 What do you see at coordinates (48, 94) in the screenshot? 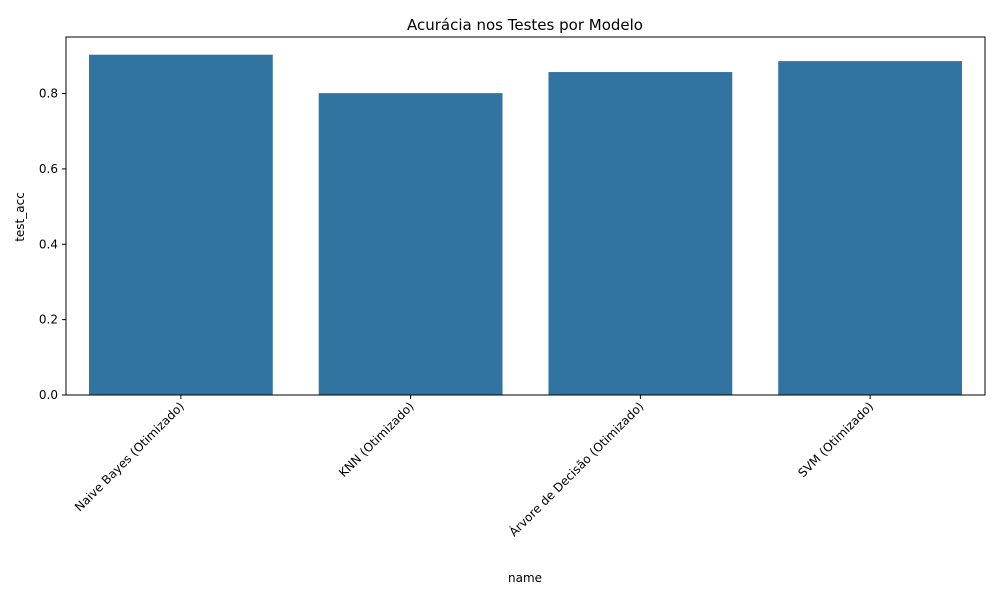
I see `y-tick-label-4: 0.8` at bounding box center [48, 94].